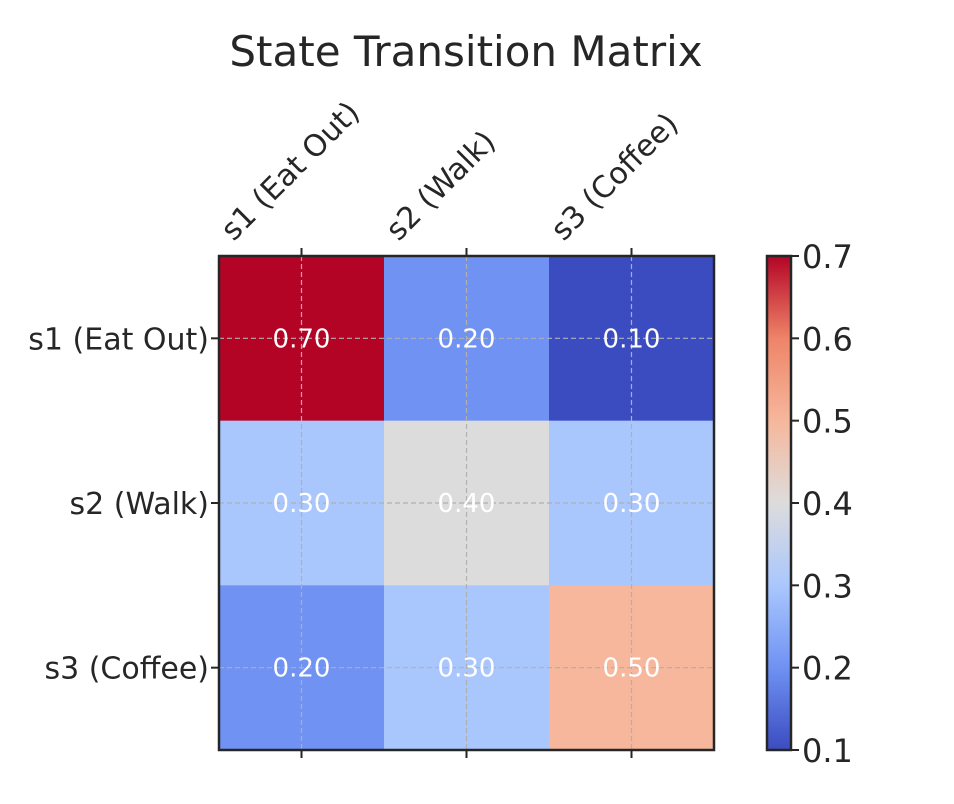  I want to click on colorbar-tick-label: 0.6, so click(827, 339).